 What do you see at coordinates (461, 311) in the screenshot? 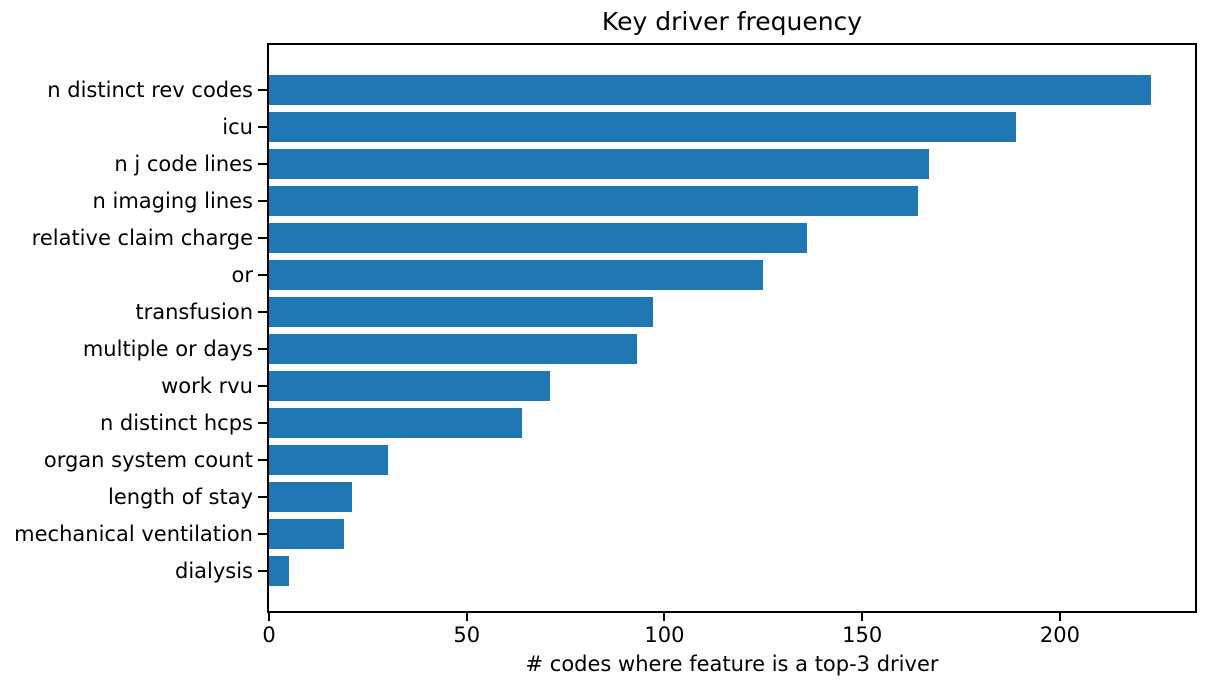
I see `bar-transfusion` at bounding box center [461, 311].